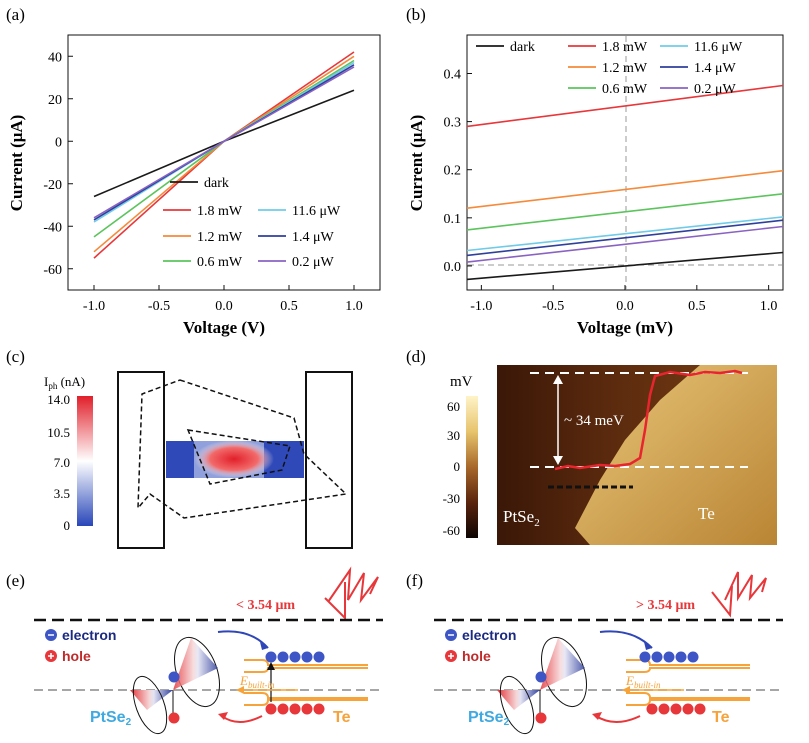 Image resolution: width=809 pixels, height=743 pixels. I want to click on y-tick-label: 0.2, so click(453, 171).